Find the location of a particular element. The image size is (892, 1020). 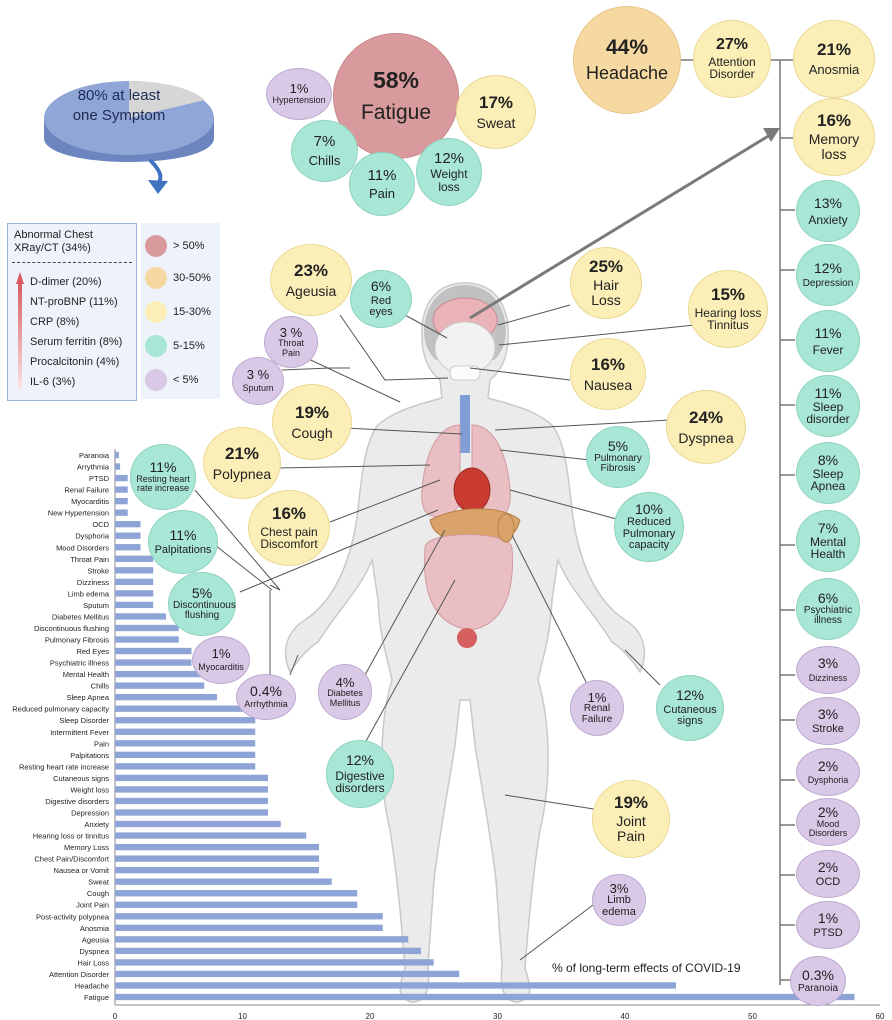

bubble-label: Sleep disorder is located at coordinates (828, 413).